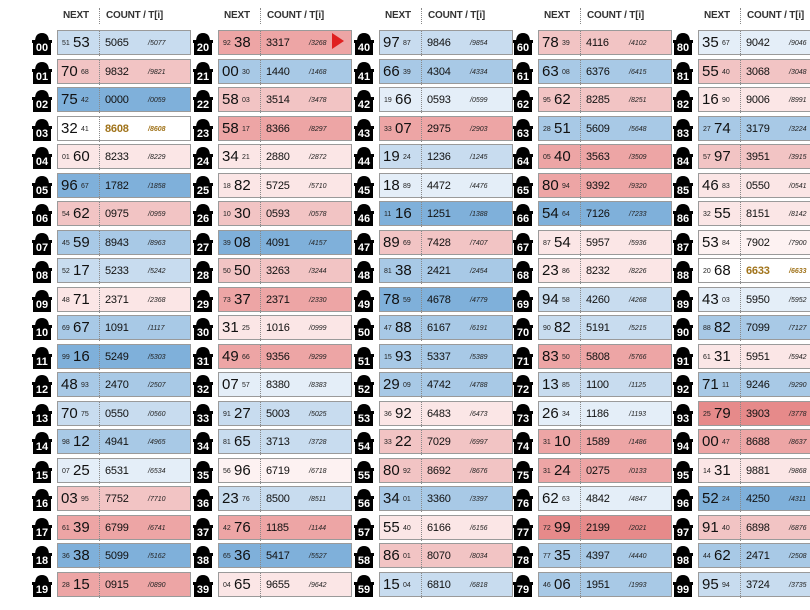 This screenshot has height=610, width=810. What do you see at coordinates (593, 556) in the screenshot?
I see `register-row: 78 77 35 4397/4440` at bounding box center [593, 556].